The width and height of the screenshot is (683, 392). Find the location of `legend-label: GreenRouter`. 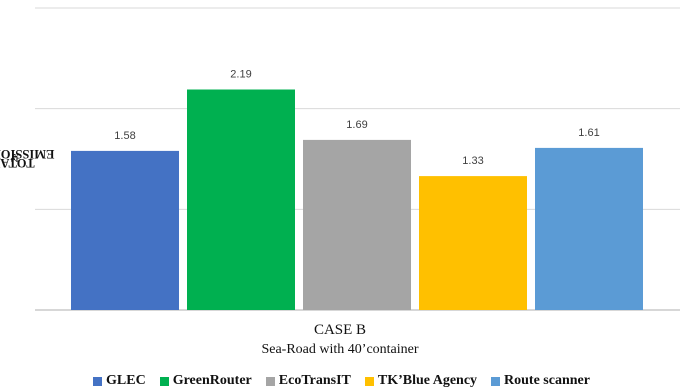

legend-label: GreenRouter is located at coordinates (212, 380).